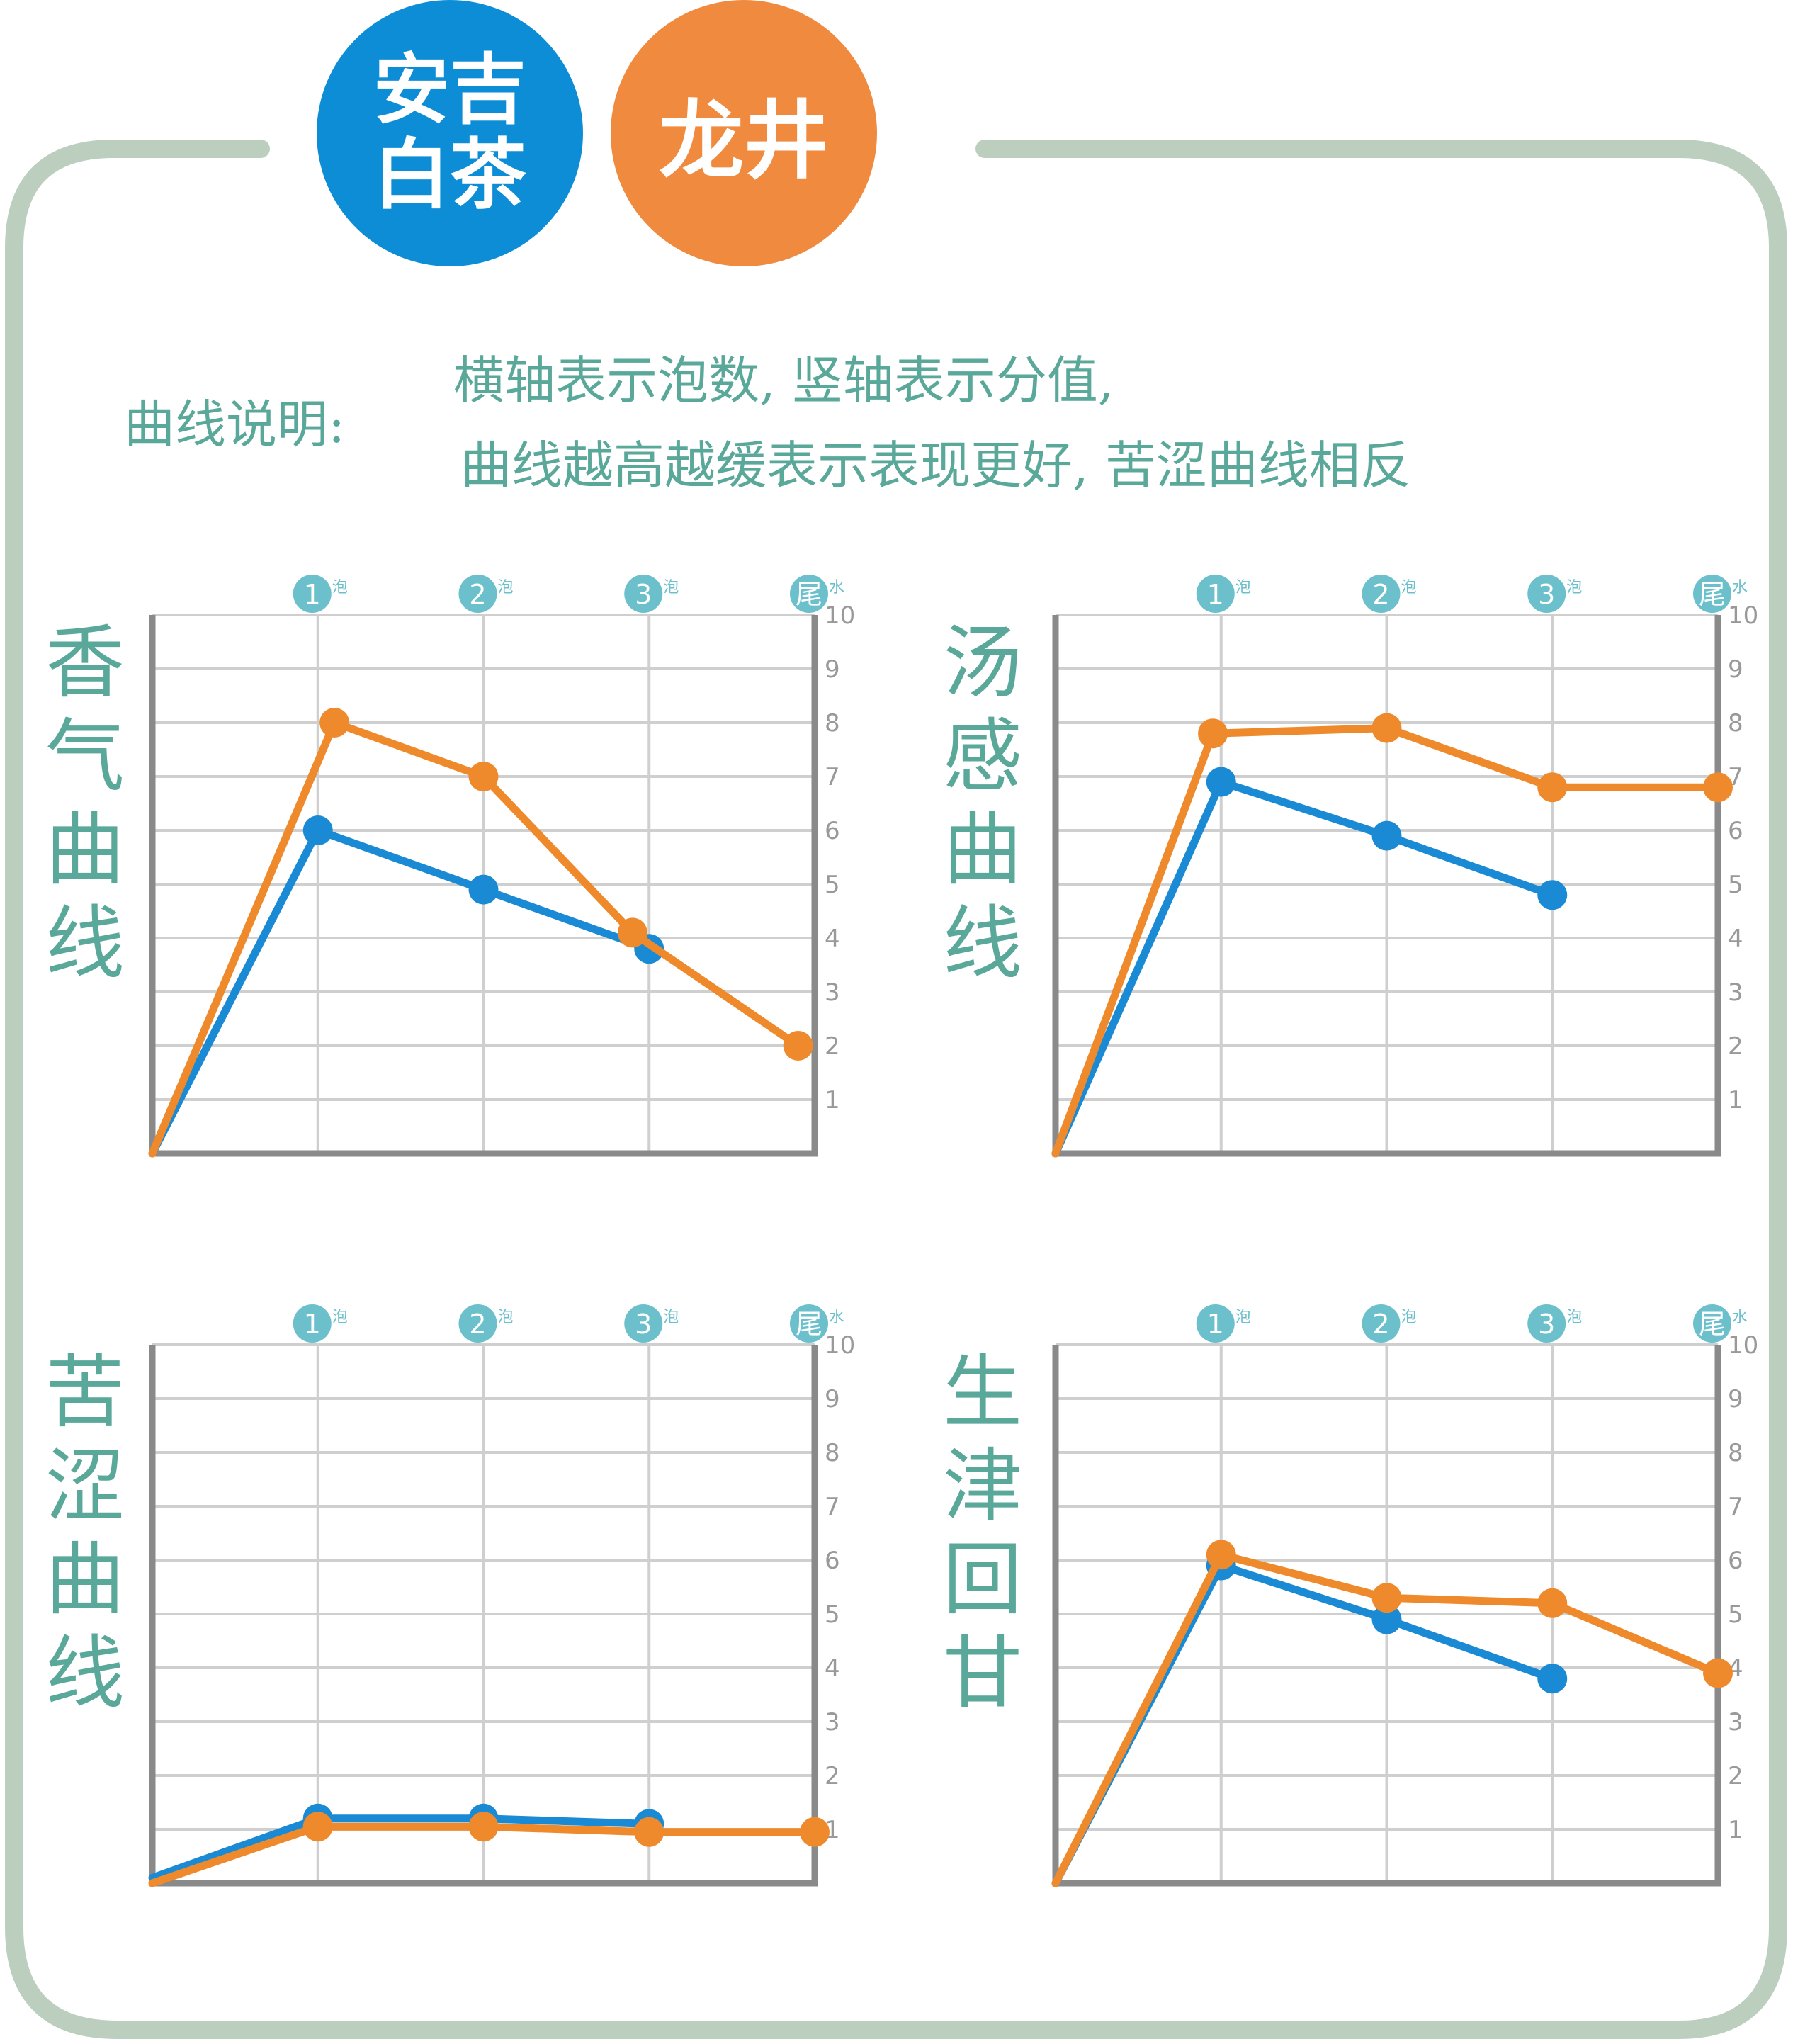 The image size is (1793, 2044). What do you see at coordinates (744, 133) in the screenshot?
I see `legend-longjing-badge: 龙井` at bounding box center [744, 133].